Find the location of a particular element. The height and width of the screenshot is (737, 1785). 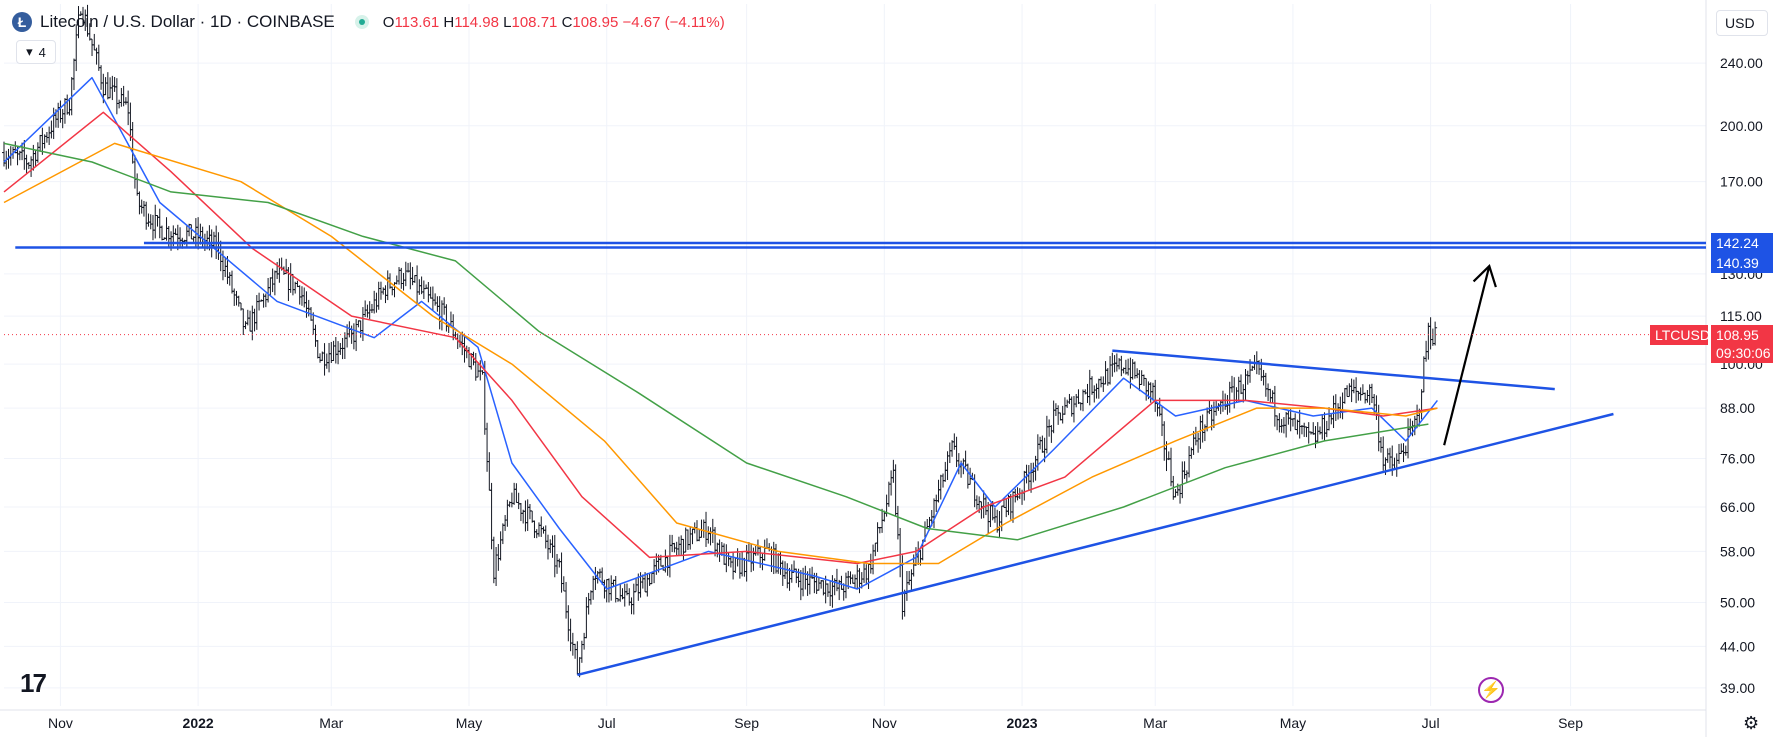

time-axis: Nov 2022 Mar May Jul Sep Nov 2023 Mar May Jul Sep is located at coordinates (815, 723).